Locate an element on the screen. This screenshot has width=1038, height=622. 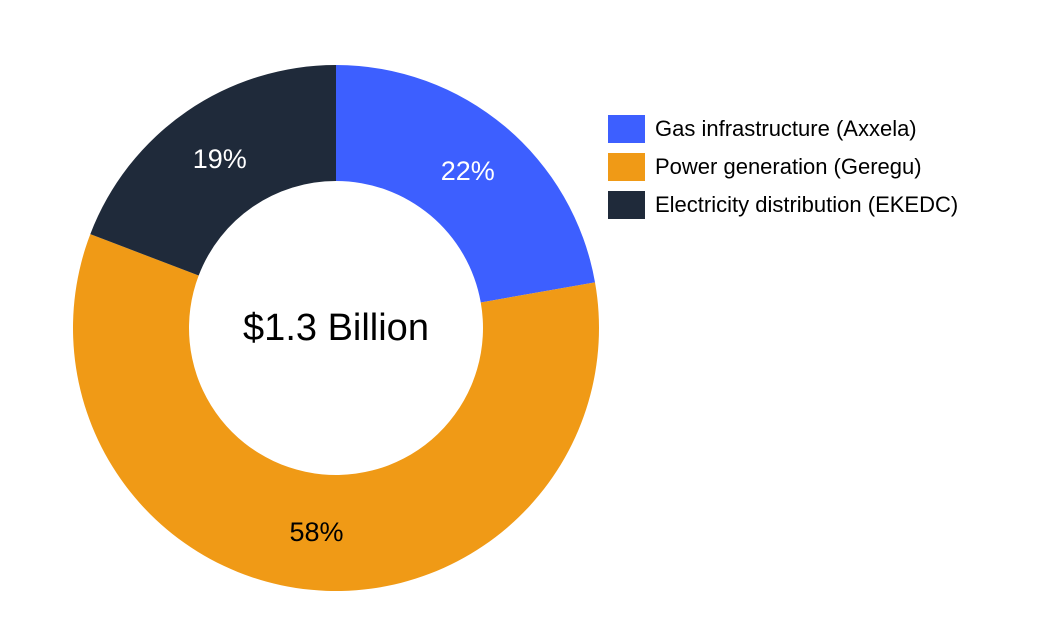
legend-swatch-power-generation is located at coordinates (626, 167).